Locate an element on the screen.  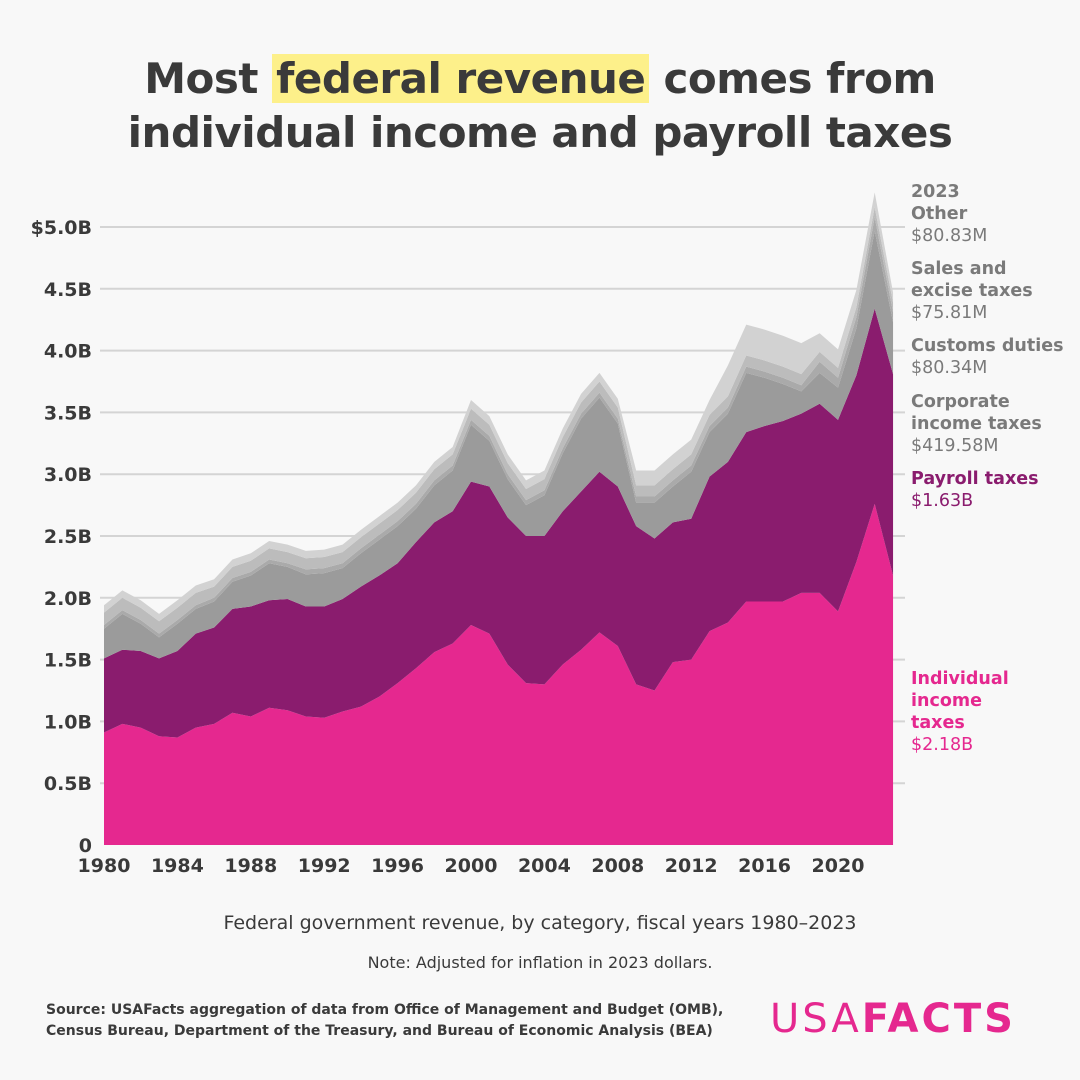
x-tick-label: 2020 is located at coordinates (838, 866).